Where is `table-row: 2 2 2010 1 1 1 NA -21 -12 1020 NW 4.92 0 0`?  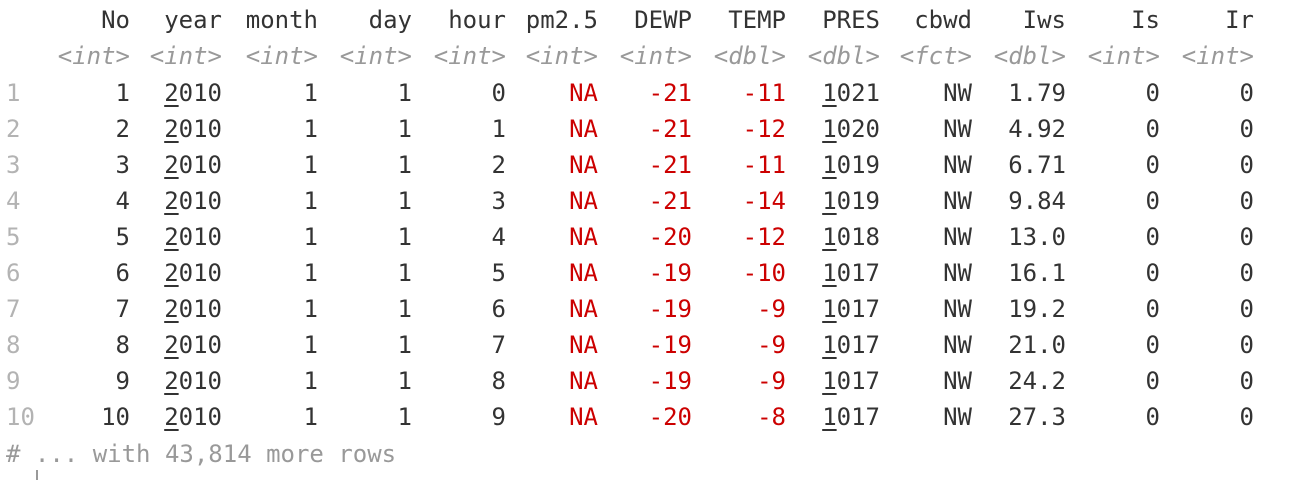 table-row: 2 2 2010 1 1 1 NA -21 -12 1020 NW 4.92 0 0 is located at coordinates (646, 129).